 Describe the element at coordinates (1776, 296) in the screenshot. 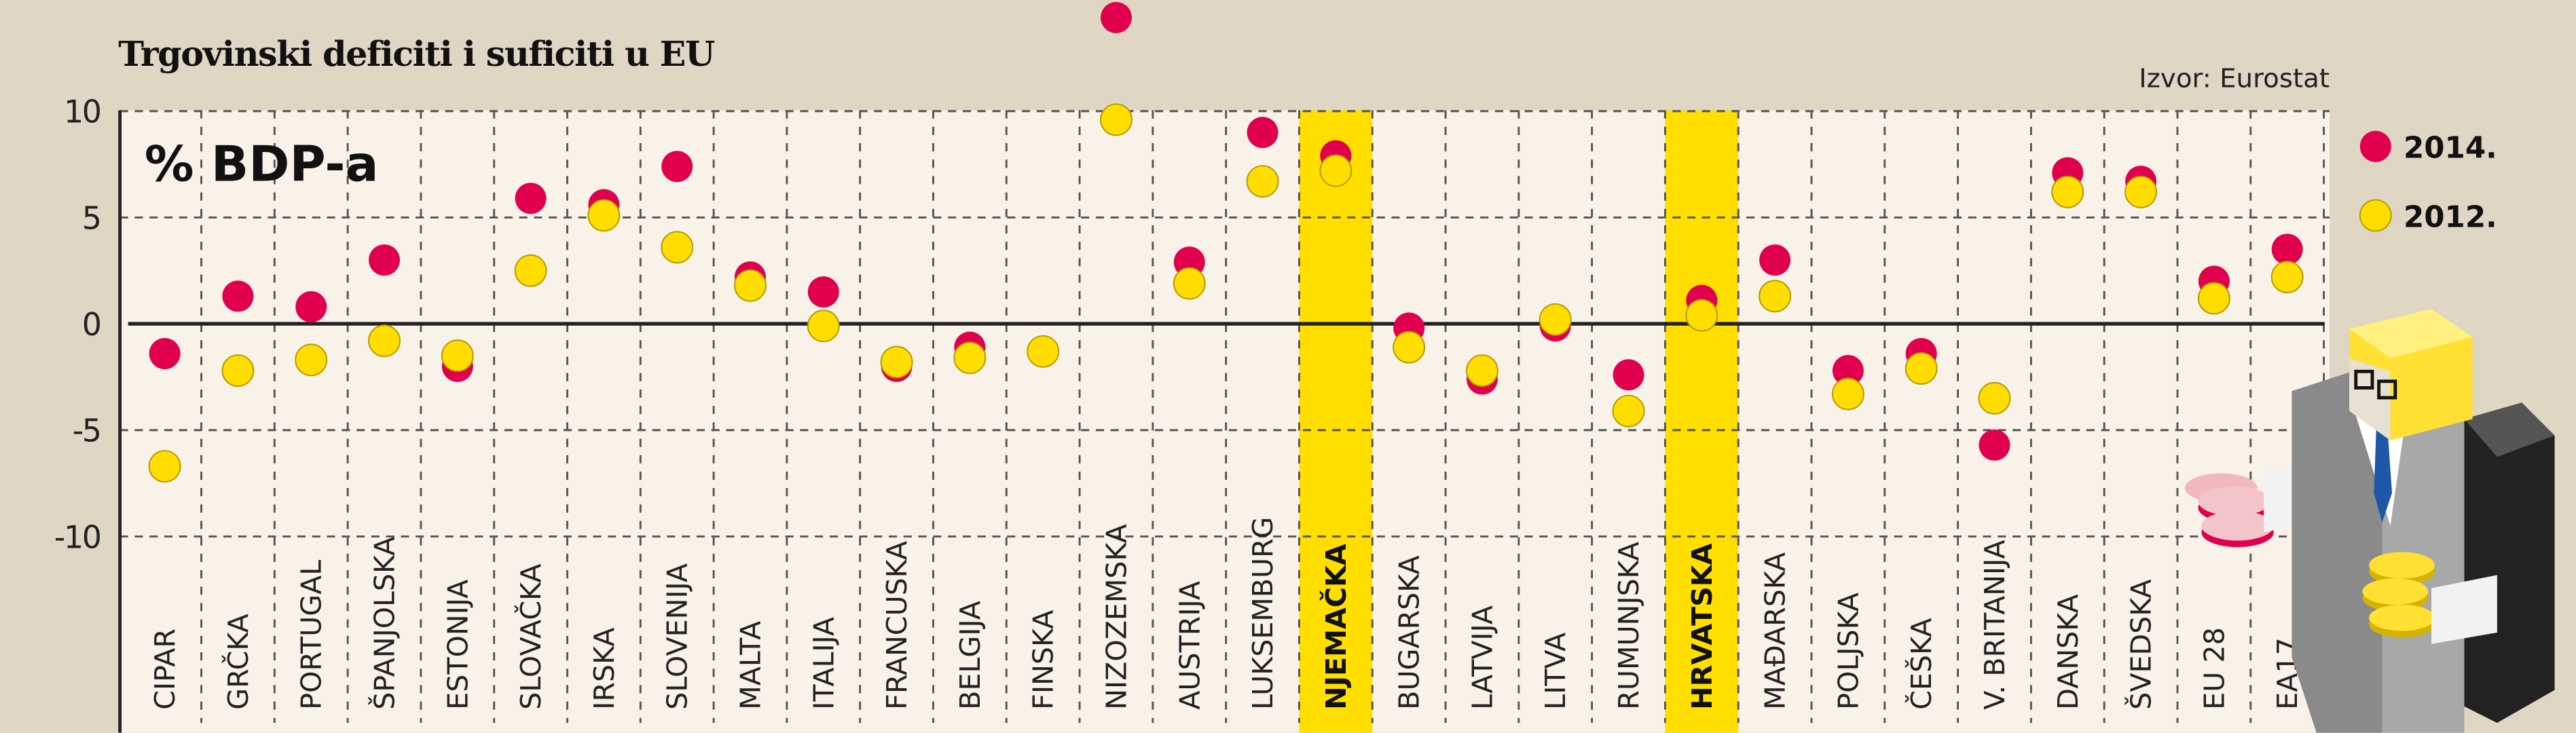

I see `point-2012-mađarska` at that location.